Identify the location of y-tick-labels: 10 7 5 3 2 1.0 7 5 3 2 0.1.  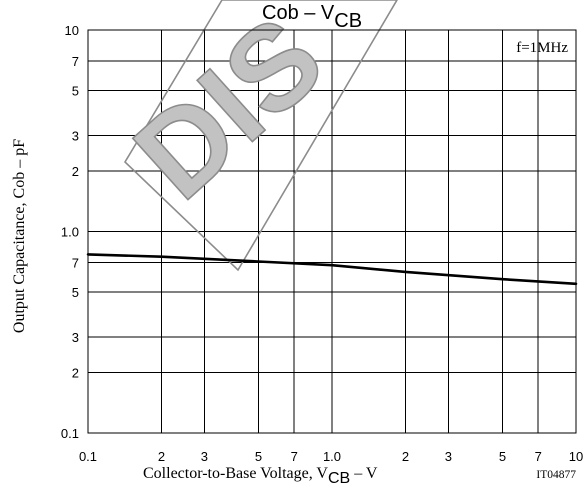
(70, 232).